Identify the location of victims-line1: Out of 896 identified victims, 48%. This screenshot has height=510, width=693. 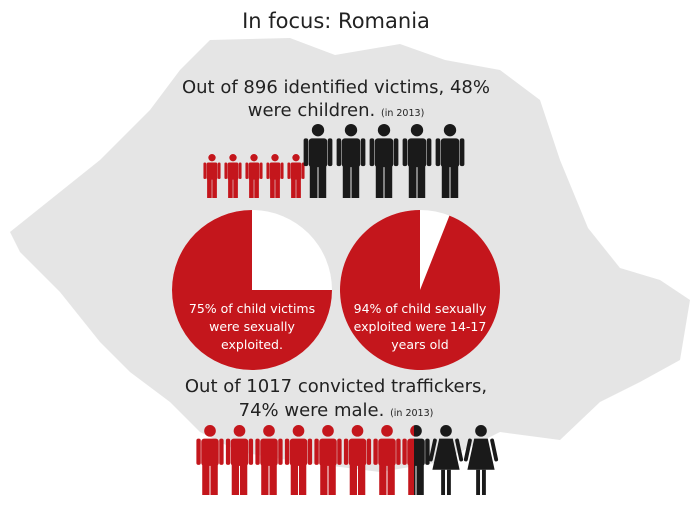
(336, 87).